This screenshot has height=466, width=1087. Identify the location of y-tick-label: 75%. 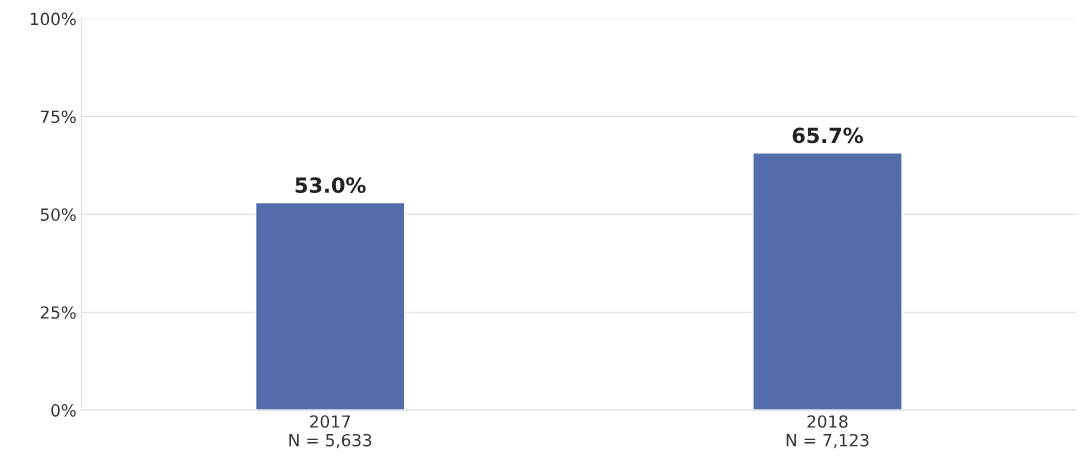
(58, 117).